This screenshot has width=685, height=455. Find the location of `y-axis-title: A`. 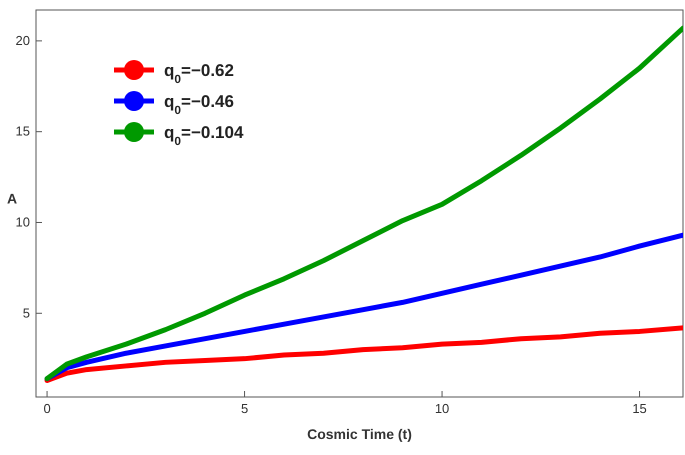

y-axis-title: A is located at coordinates (12, 198).